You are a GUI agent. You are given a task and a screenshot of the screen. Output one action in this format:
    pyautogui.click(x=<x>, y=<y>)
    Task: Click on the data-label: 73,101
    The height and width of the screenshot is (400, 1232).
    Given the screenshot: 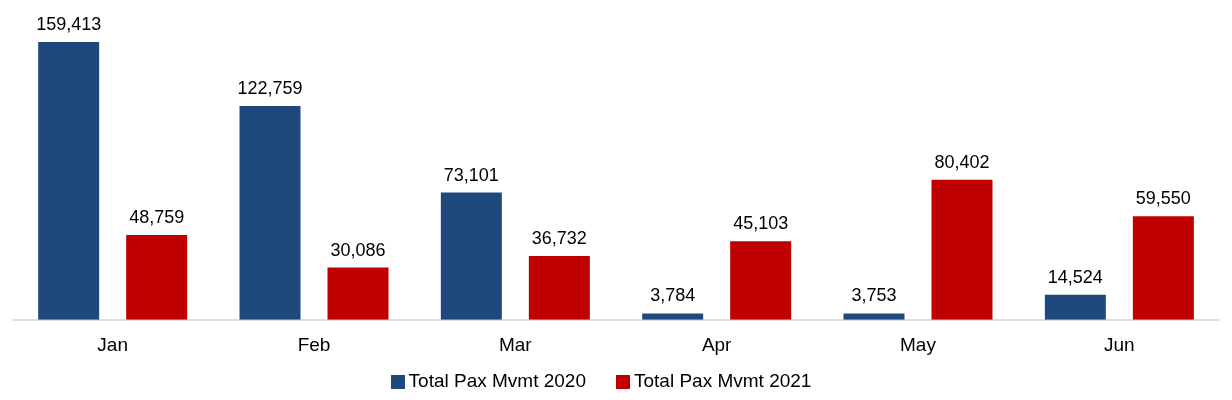 What is the action you would take?
    pyautogui.click(x=471, y=174)
    